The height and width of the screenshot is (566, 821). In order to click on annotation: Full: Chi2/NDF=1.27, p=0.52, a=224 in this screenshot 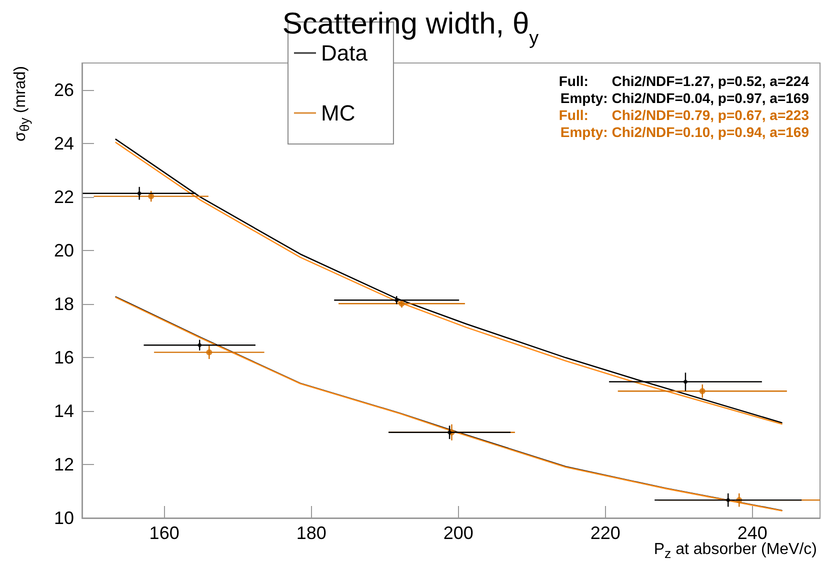, I will do `click(684, 81)`.